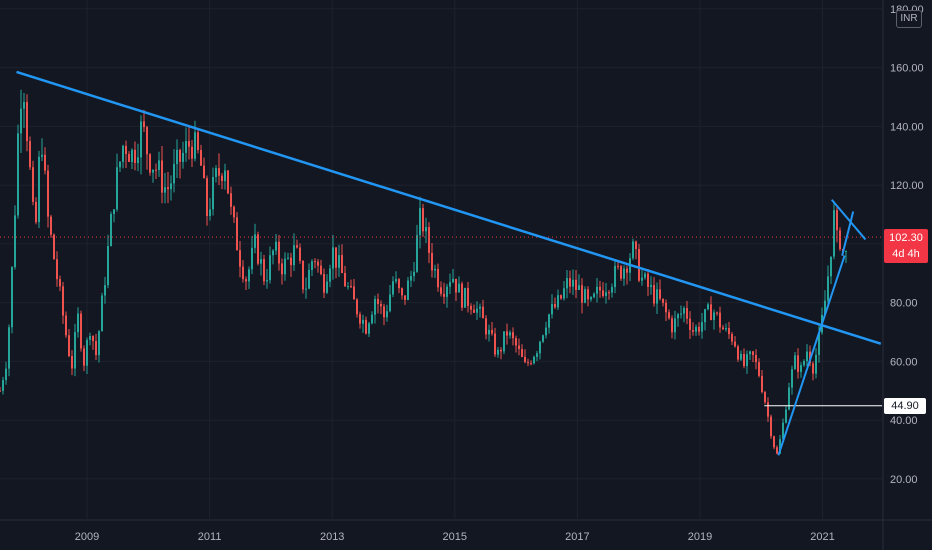 This screenshot has width=932, height=550. What do you see at coordinates (210, 537) in the screenshot?
I see `x-tick-label: 2011` at bounding box center [210, 537].